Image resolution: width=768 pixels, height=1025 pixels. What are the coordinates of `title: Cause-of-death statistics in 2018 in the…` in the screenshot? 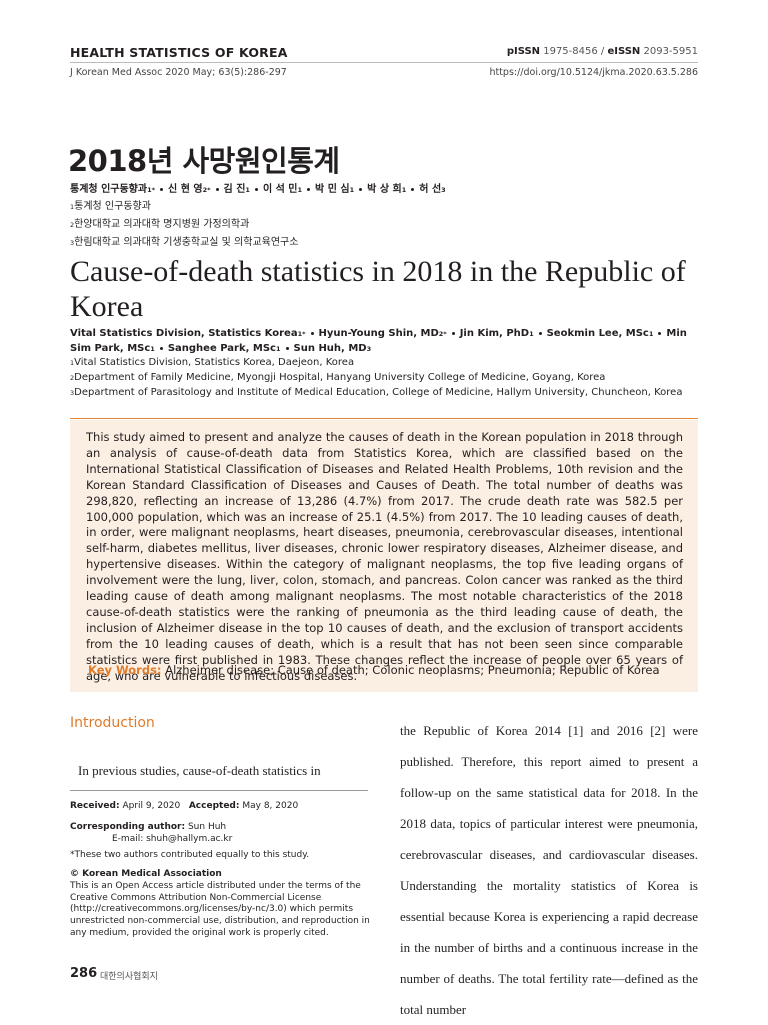 It's located at (378, 289).